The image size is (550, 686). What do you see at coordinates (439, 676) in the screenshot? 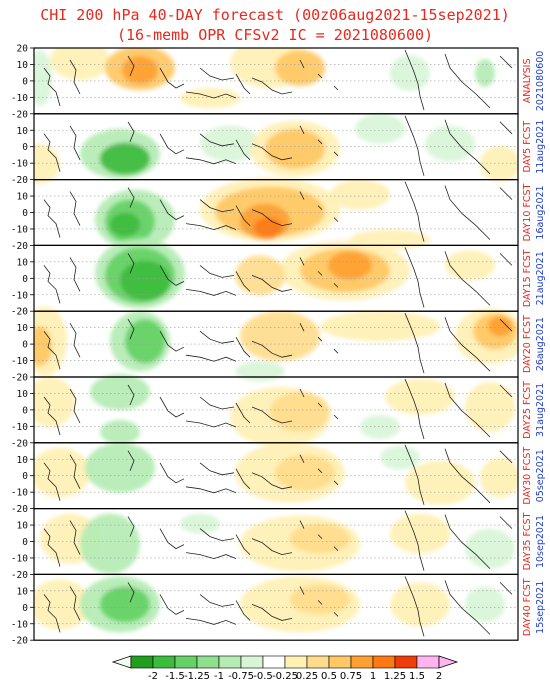
I see `colorbar-tick-label: 2` at bounding box center [439, 676].